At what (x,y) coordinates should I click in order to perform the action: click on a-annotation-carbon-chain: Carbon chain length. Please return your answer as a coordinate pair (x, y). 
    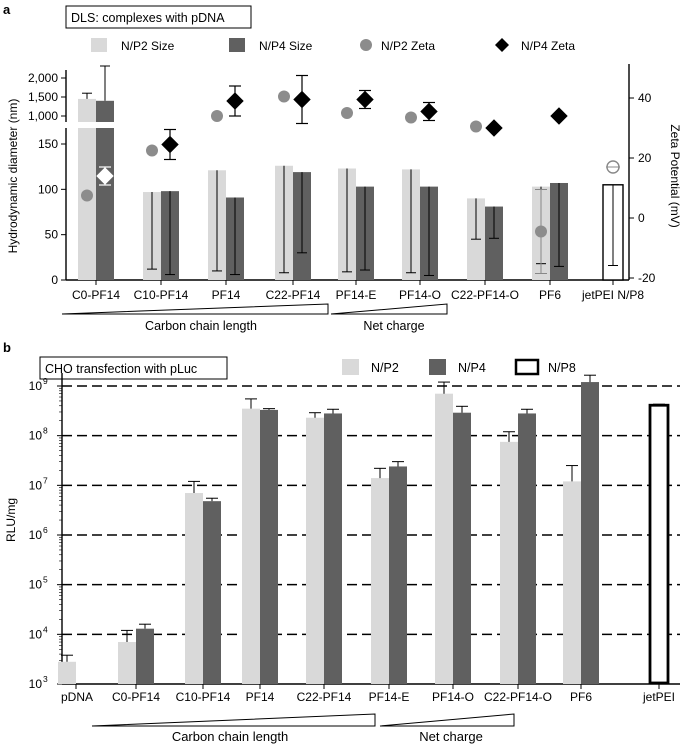
    Looking at the image, I should click on (201, 326).